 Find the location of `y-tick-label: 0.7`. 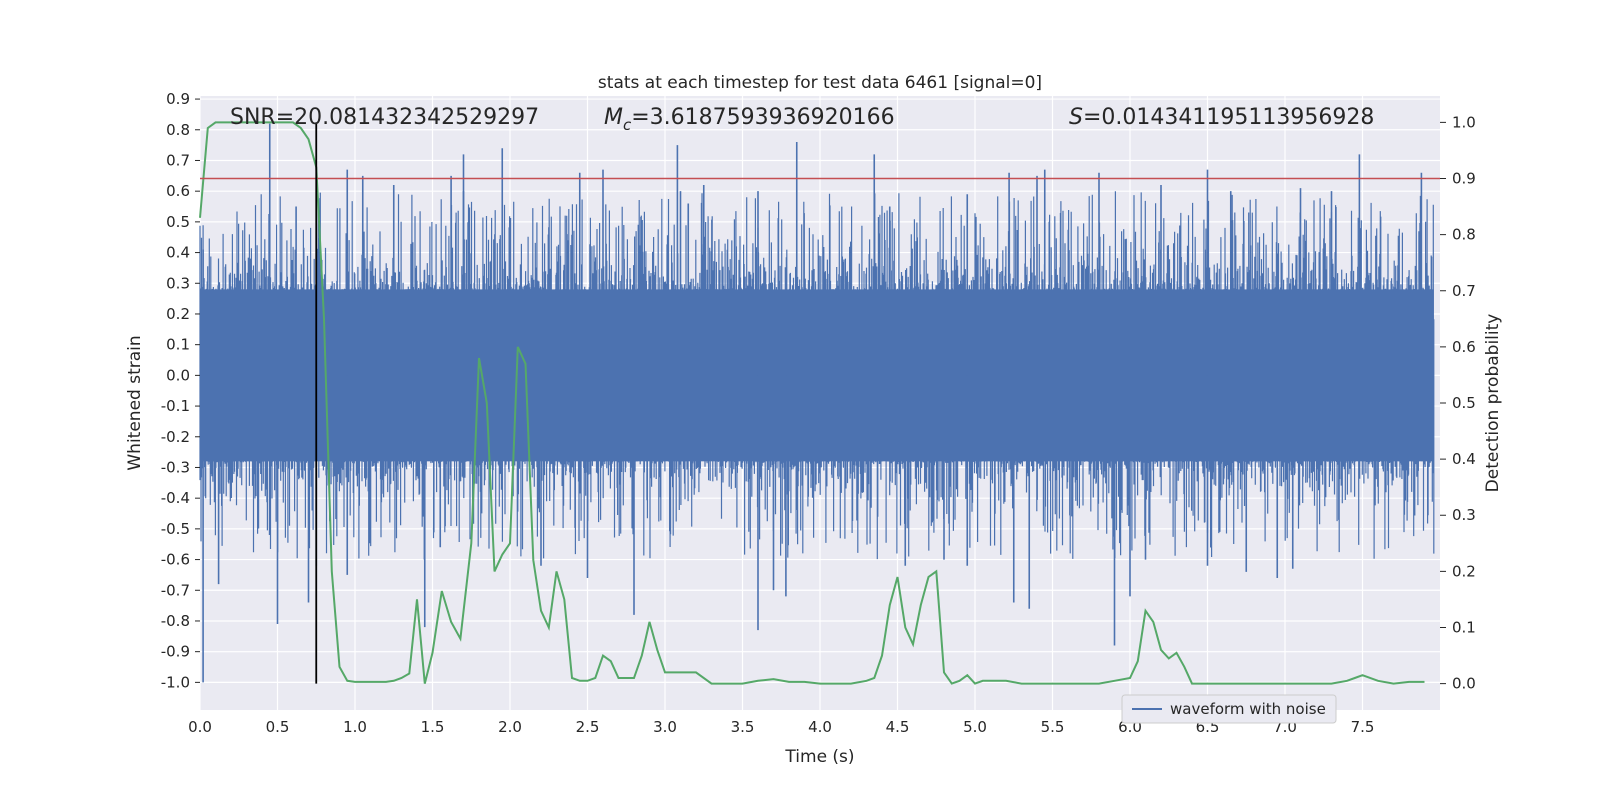

y-tick-label: 0.7 is located at coordinates (178, 160).